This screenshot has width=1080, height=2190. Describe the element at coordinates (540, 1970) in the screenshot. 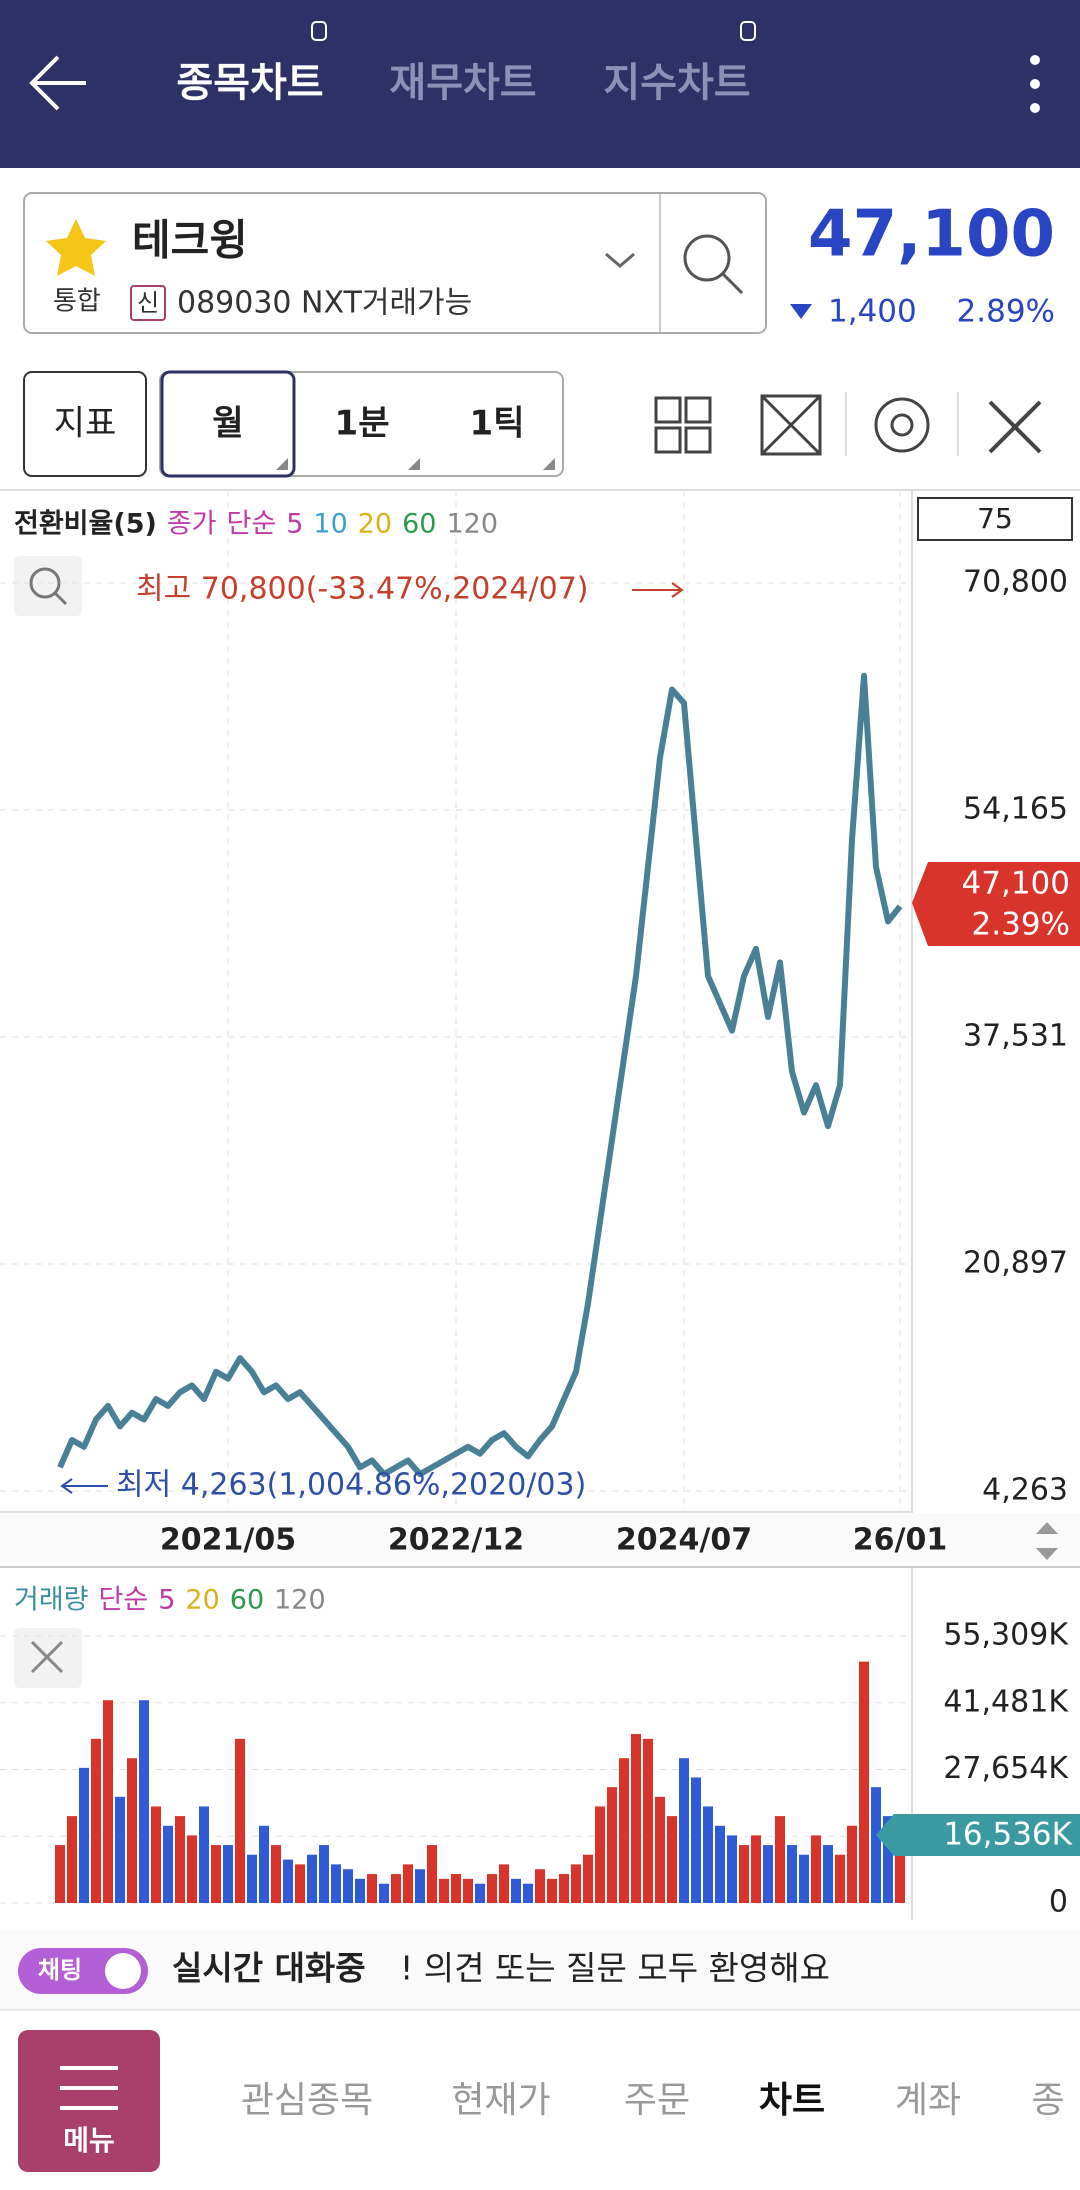

I see `chat-bar` at that location.